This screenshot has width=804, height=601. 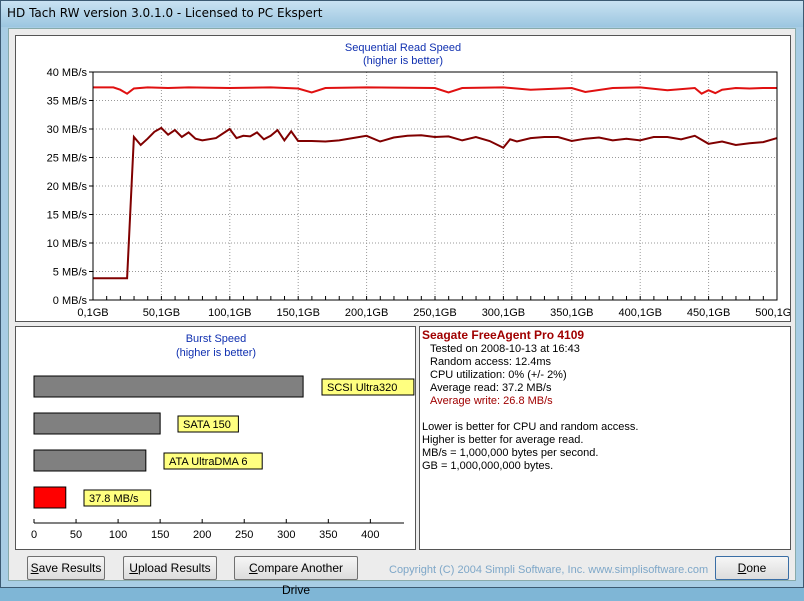 What do you see at coordinates (498, 375) in the screenshot?
I see `cpu-utilization: CPU utilization: 0% (+/- 2%)` at bounding box center [498, 375].